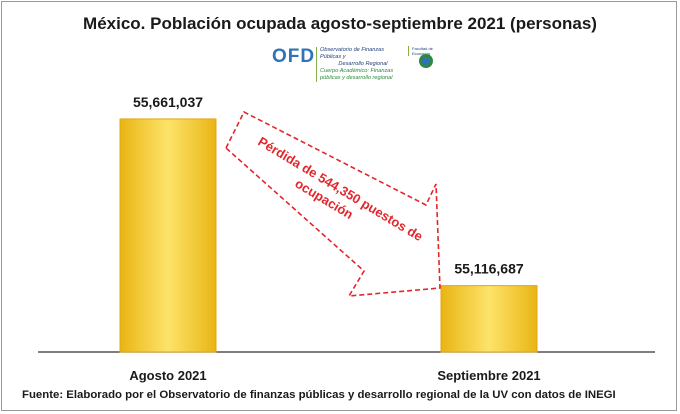 The image size is (680, 414). I want to click on value-label-2: 55,116,687, so click(489, 269).